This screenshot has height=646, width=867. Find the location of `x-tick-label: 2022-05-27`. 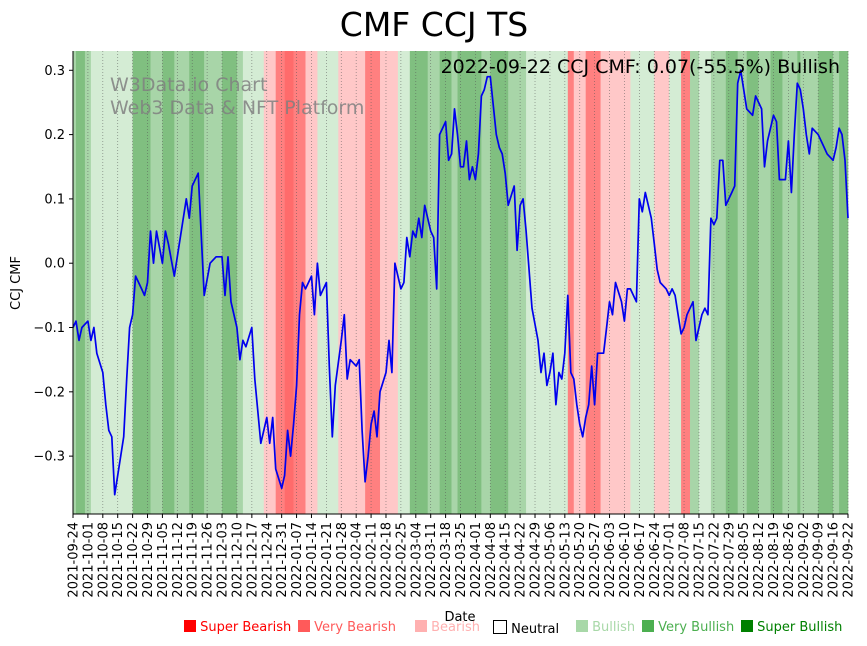

x-tick-label: 2022-05-27 is located at coordinates (595, 560).